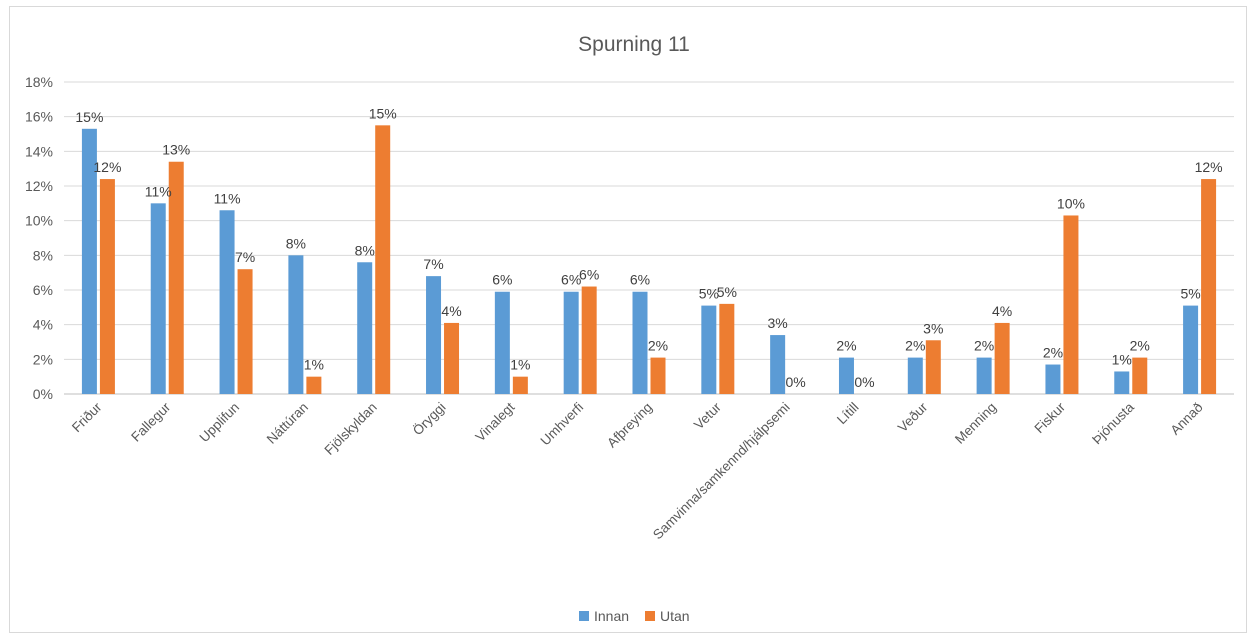 This screenshot has width=1257, height=641. I want to click on data-label-innan: 7%, so click(433, 264).